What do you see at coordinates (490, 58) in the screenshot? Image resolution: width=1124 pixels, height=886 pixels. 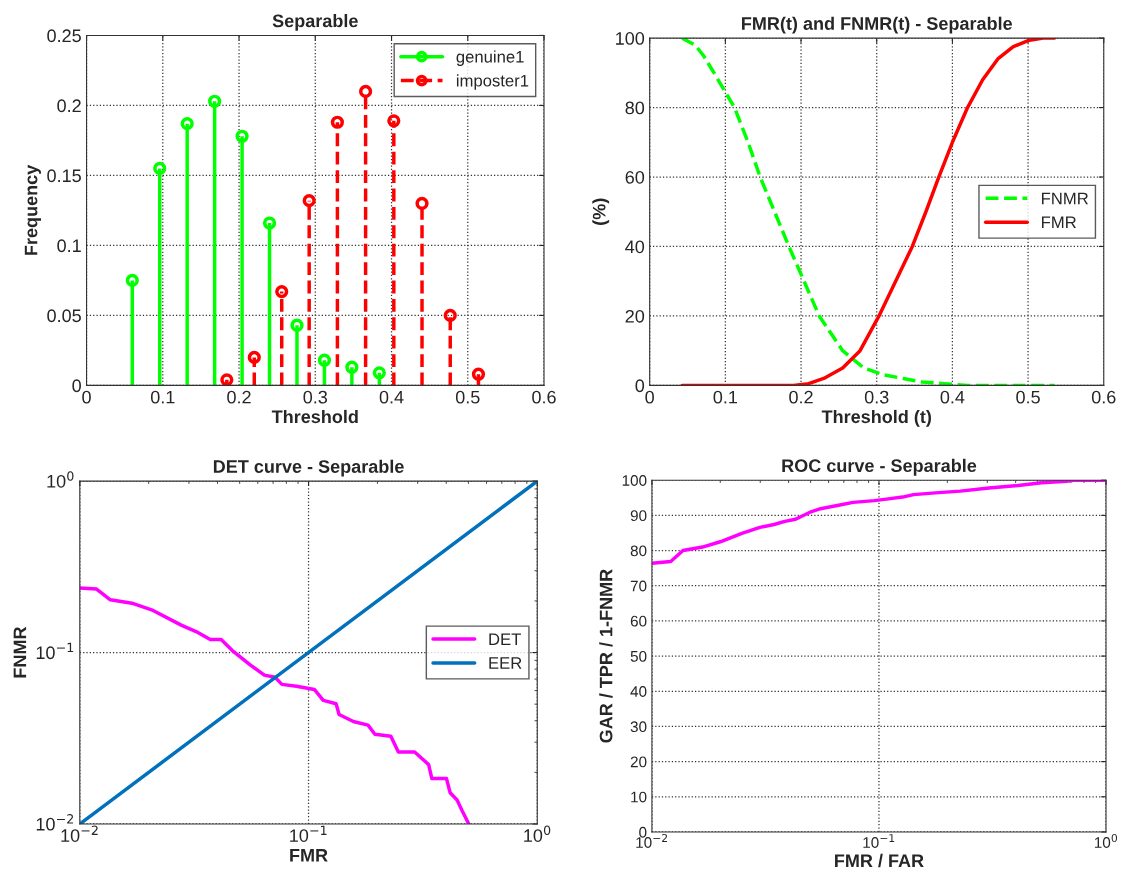 I see `legend-label: genuine1` at bounding box center [490, 58].